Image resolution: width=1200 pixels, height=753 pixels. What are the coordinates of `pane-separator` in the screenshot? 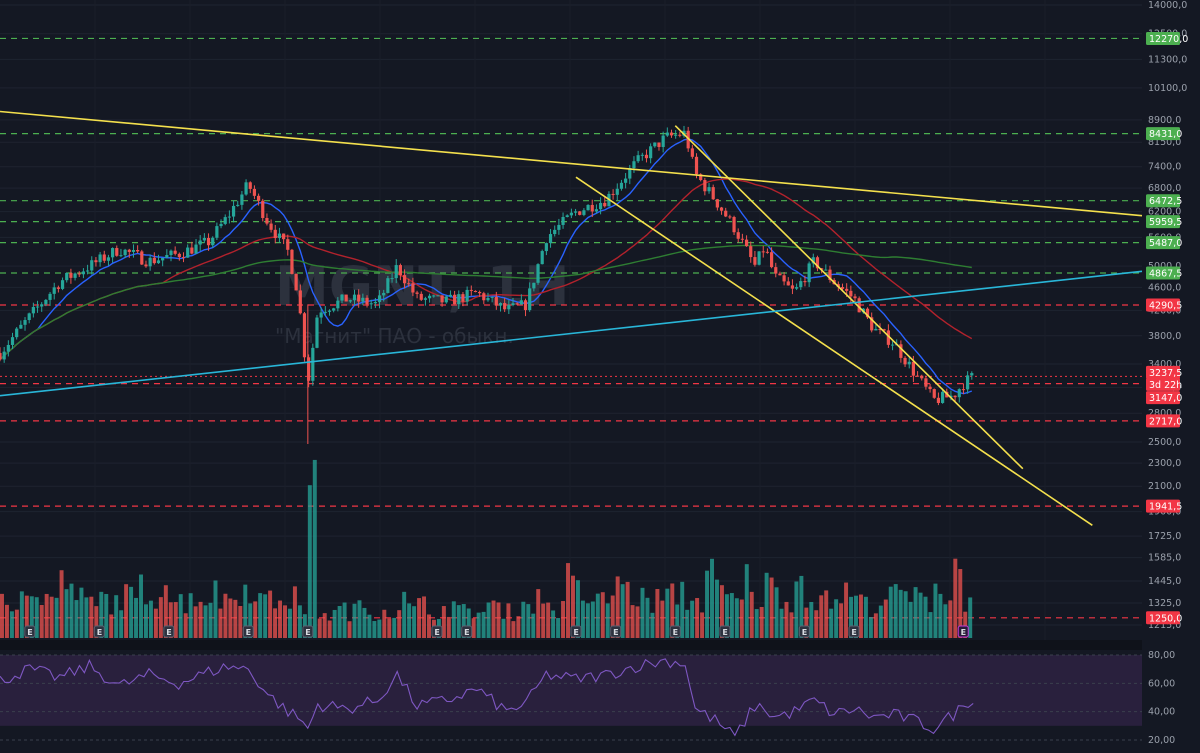 It's located at (571, 645).